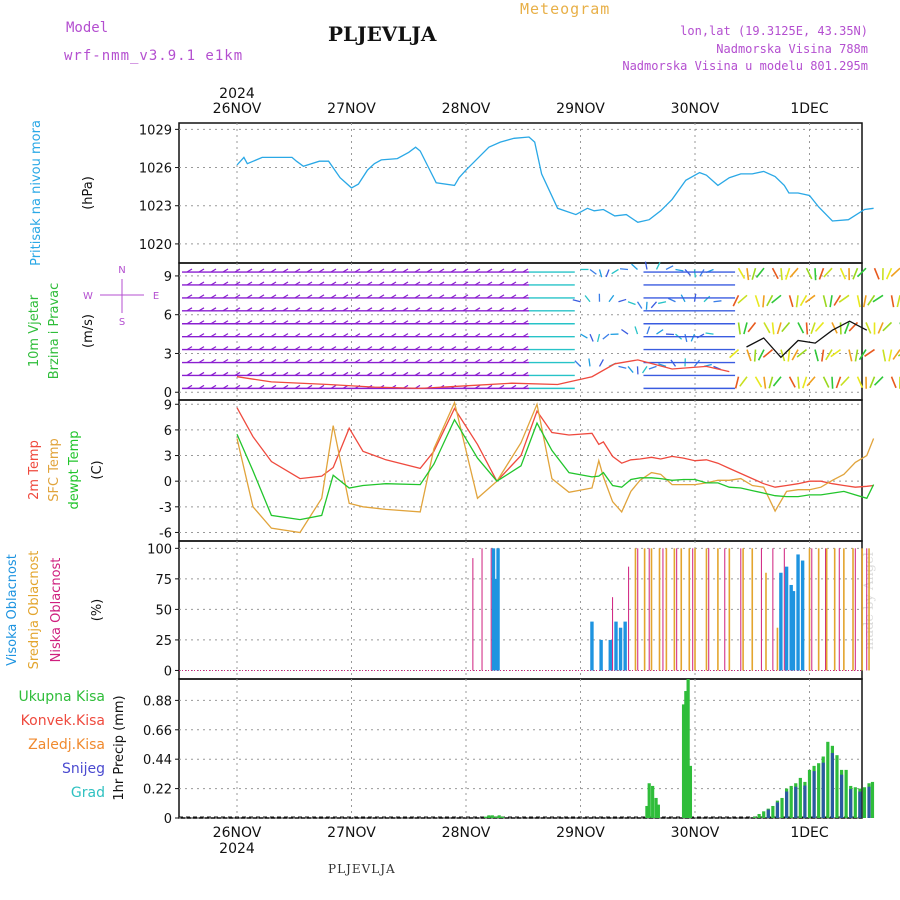  Describe the element at coordinates (163, 580) in the screenshot. I see `y-tick-label: 75` at that location.